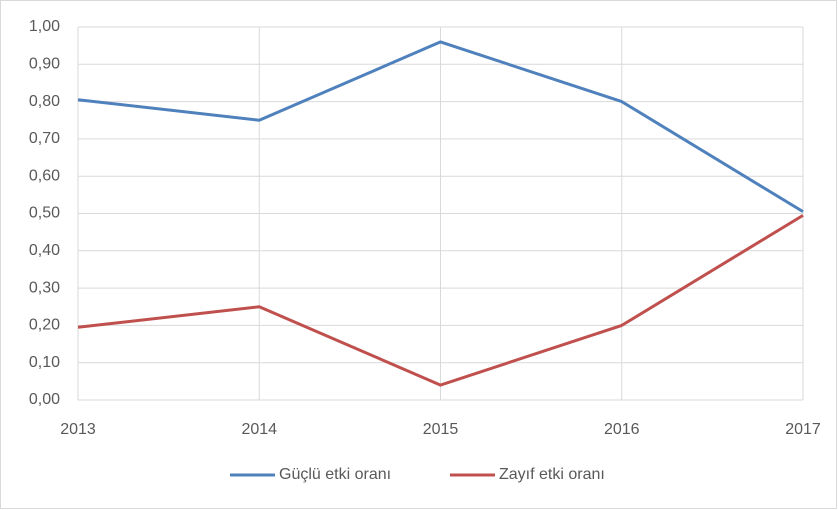 This screenshot has width=838, height=510. Describe the element at coordinates (44, 287) in the screenshot. I see `y-tick-label: 0,30` at that location.